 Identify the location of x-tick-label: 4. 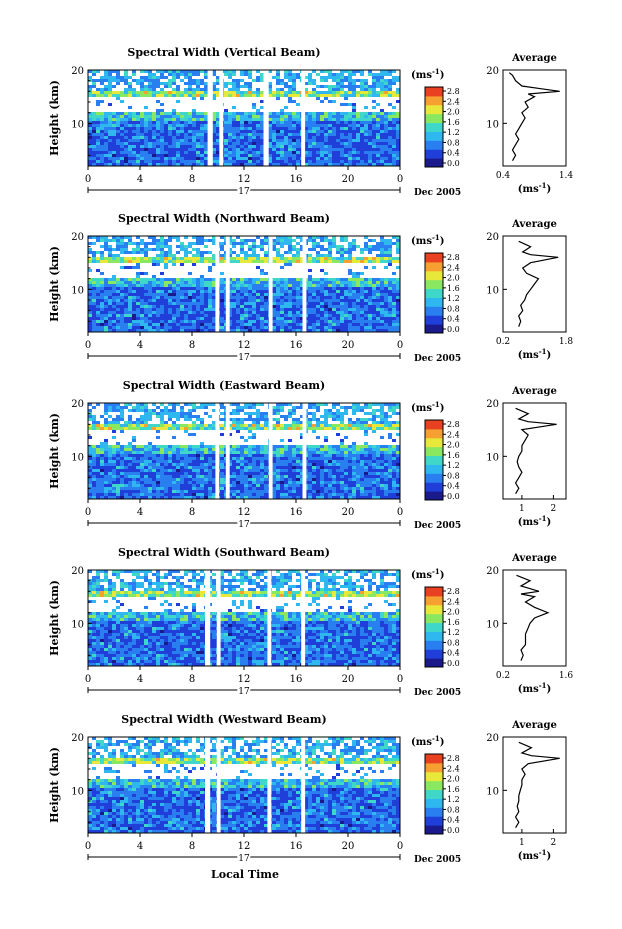
(140, 179).